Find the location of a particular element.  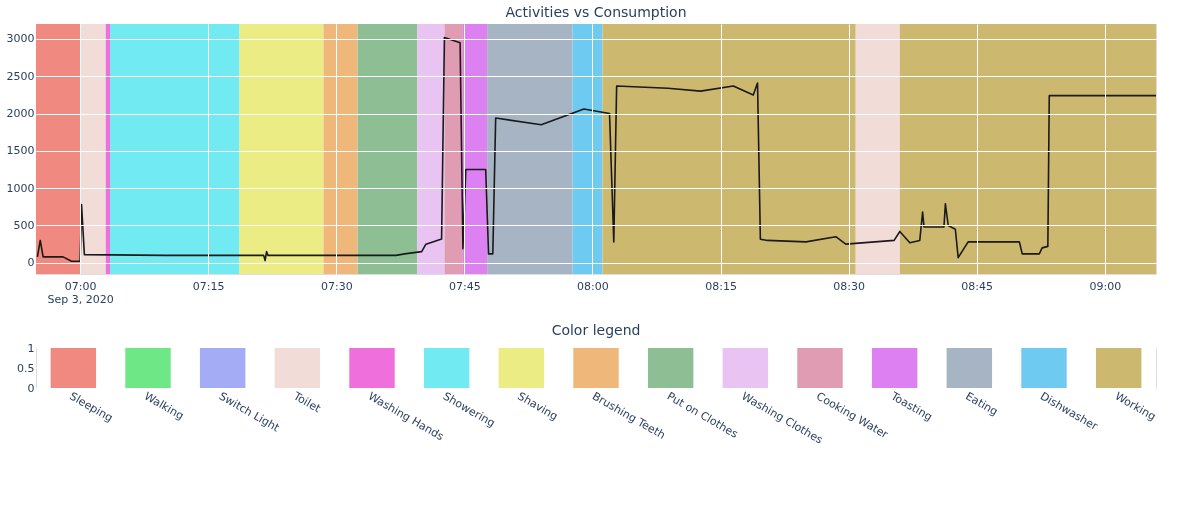

y-tick-label: 2000 is located at coordinates (20, 114).